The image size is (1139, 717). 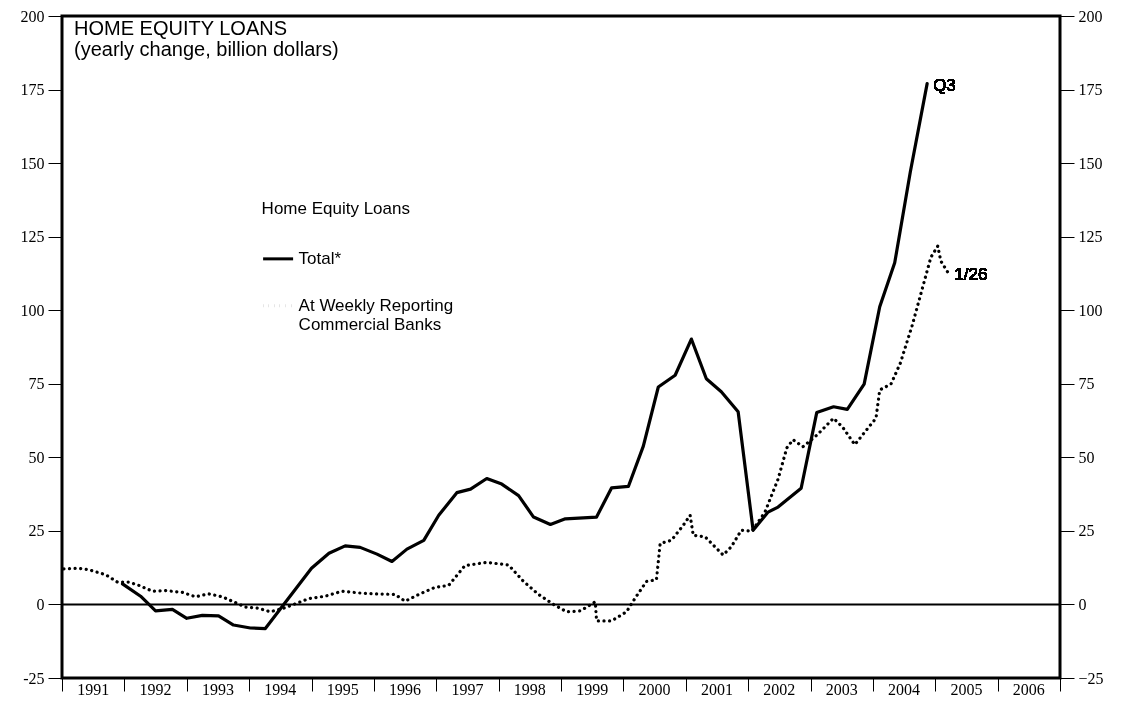 I want to click on y2-tick-label: 175, so click(x=1090, y=90).